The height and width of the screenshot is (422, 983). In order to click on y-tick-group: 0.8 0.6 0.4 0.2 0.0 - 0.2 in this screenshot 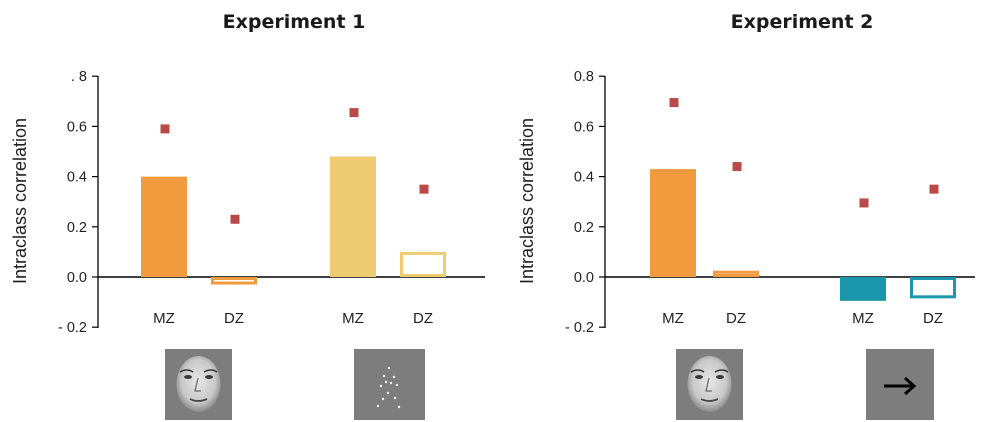, I will do `click(585, 202)`.